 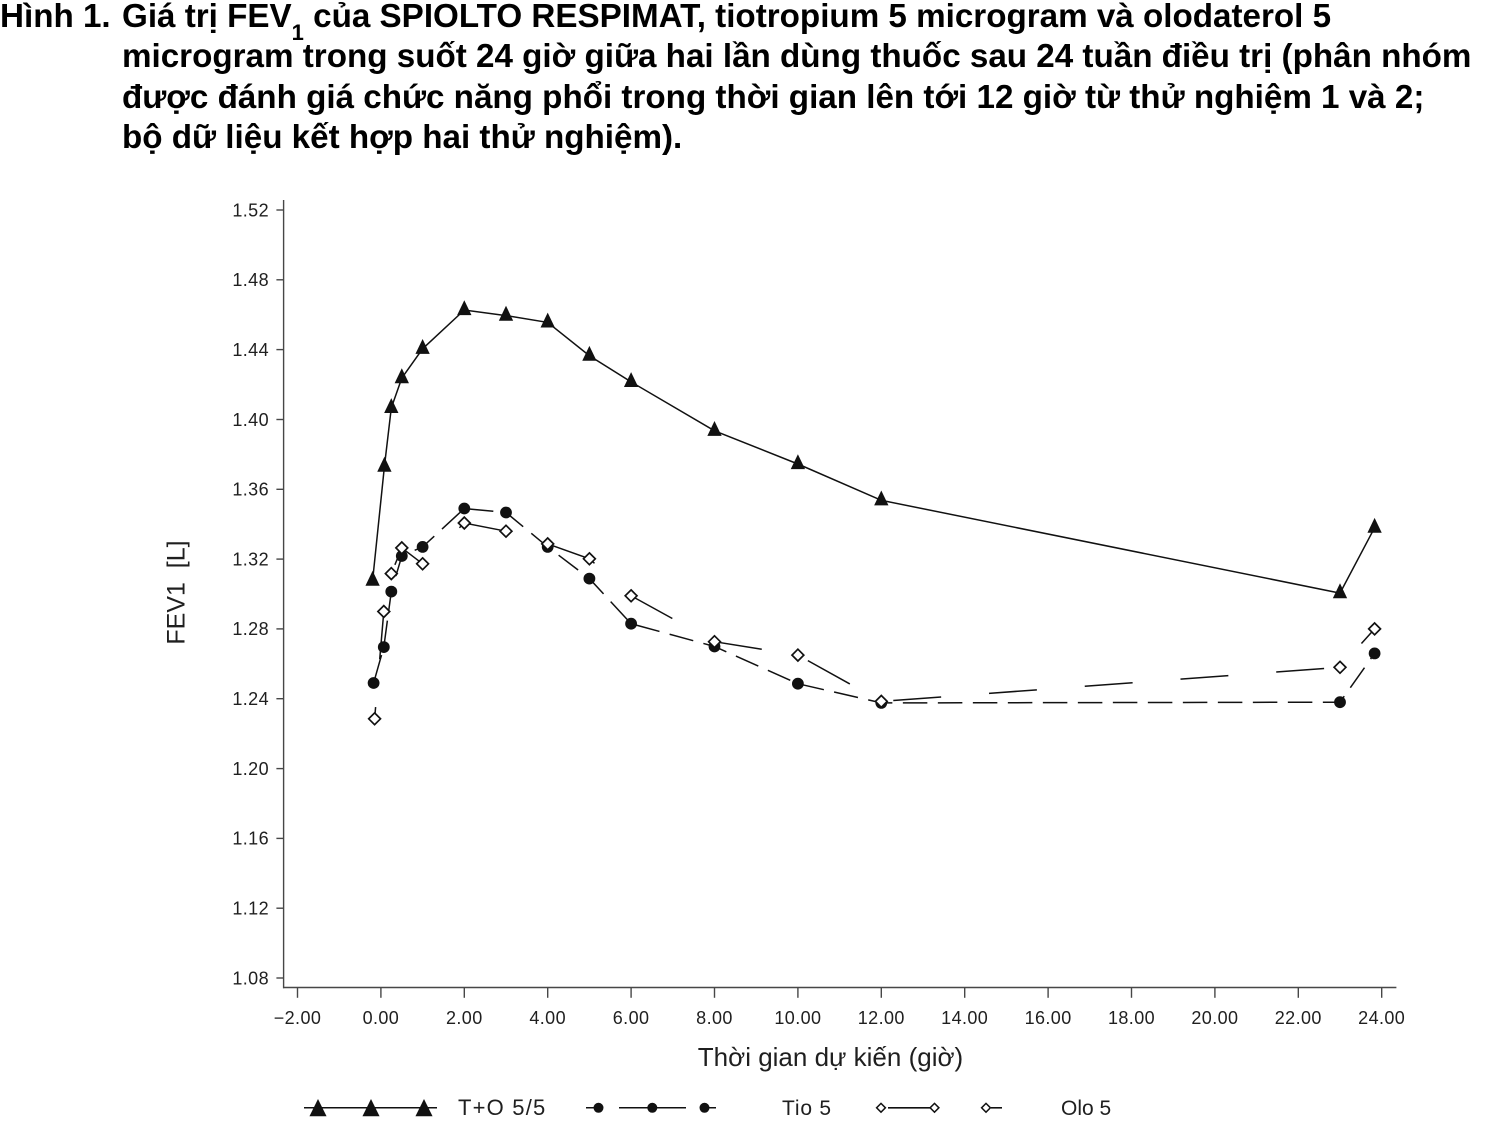 What do you see at coordinates (250, 839) in the screenshot?
I see `svg-text: 1.16` at bounding box center [250, 839].